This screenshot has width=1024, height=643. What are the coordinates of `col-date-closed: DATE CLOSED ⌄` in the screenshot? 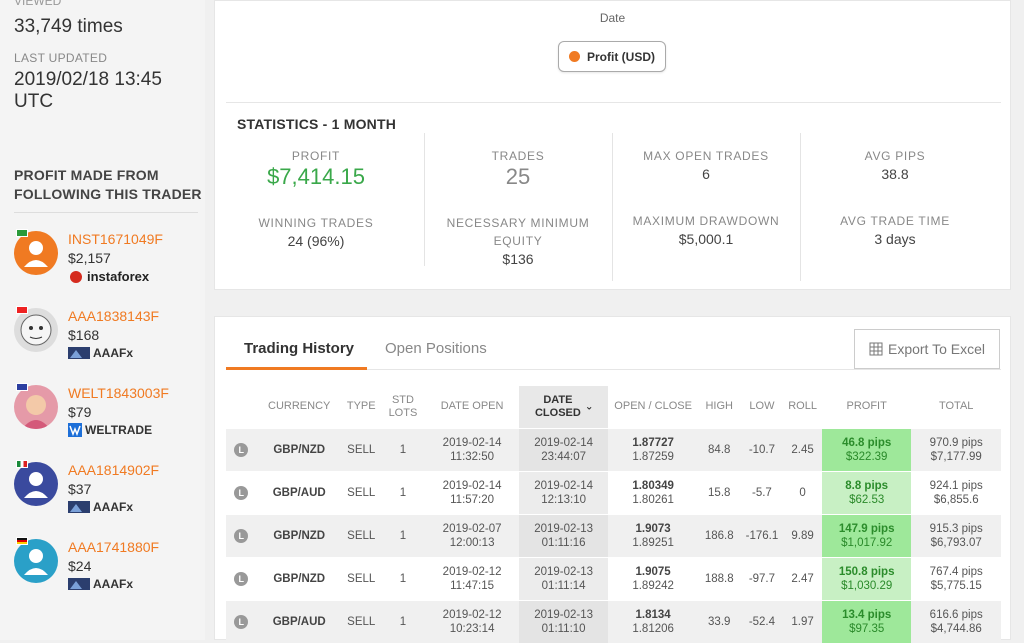 It's located at (563, 407).